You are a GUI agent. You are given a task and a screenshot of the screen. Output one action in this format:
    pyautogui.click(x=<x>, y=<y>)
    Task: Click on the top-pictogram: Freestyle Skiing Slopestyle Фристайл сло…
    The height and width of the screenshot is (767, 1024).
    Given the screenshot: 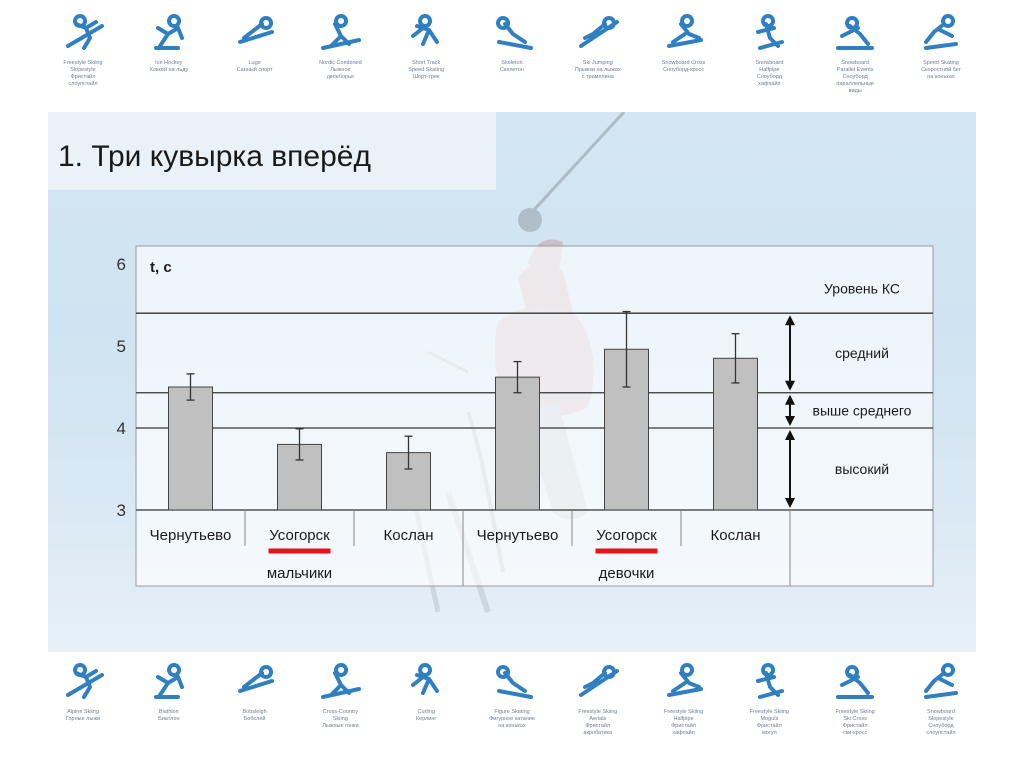 What is the action you would take?
    pyautogui.click(x=83, y=56)
    